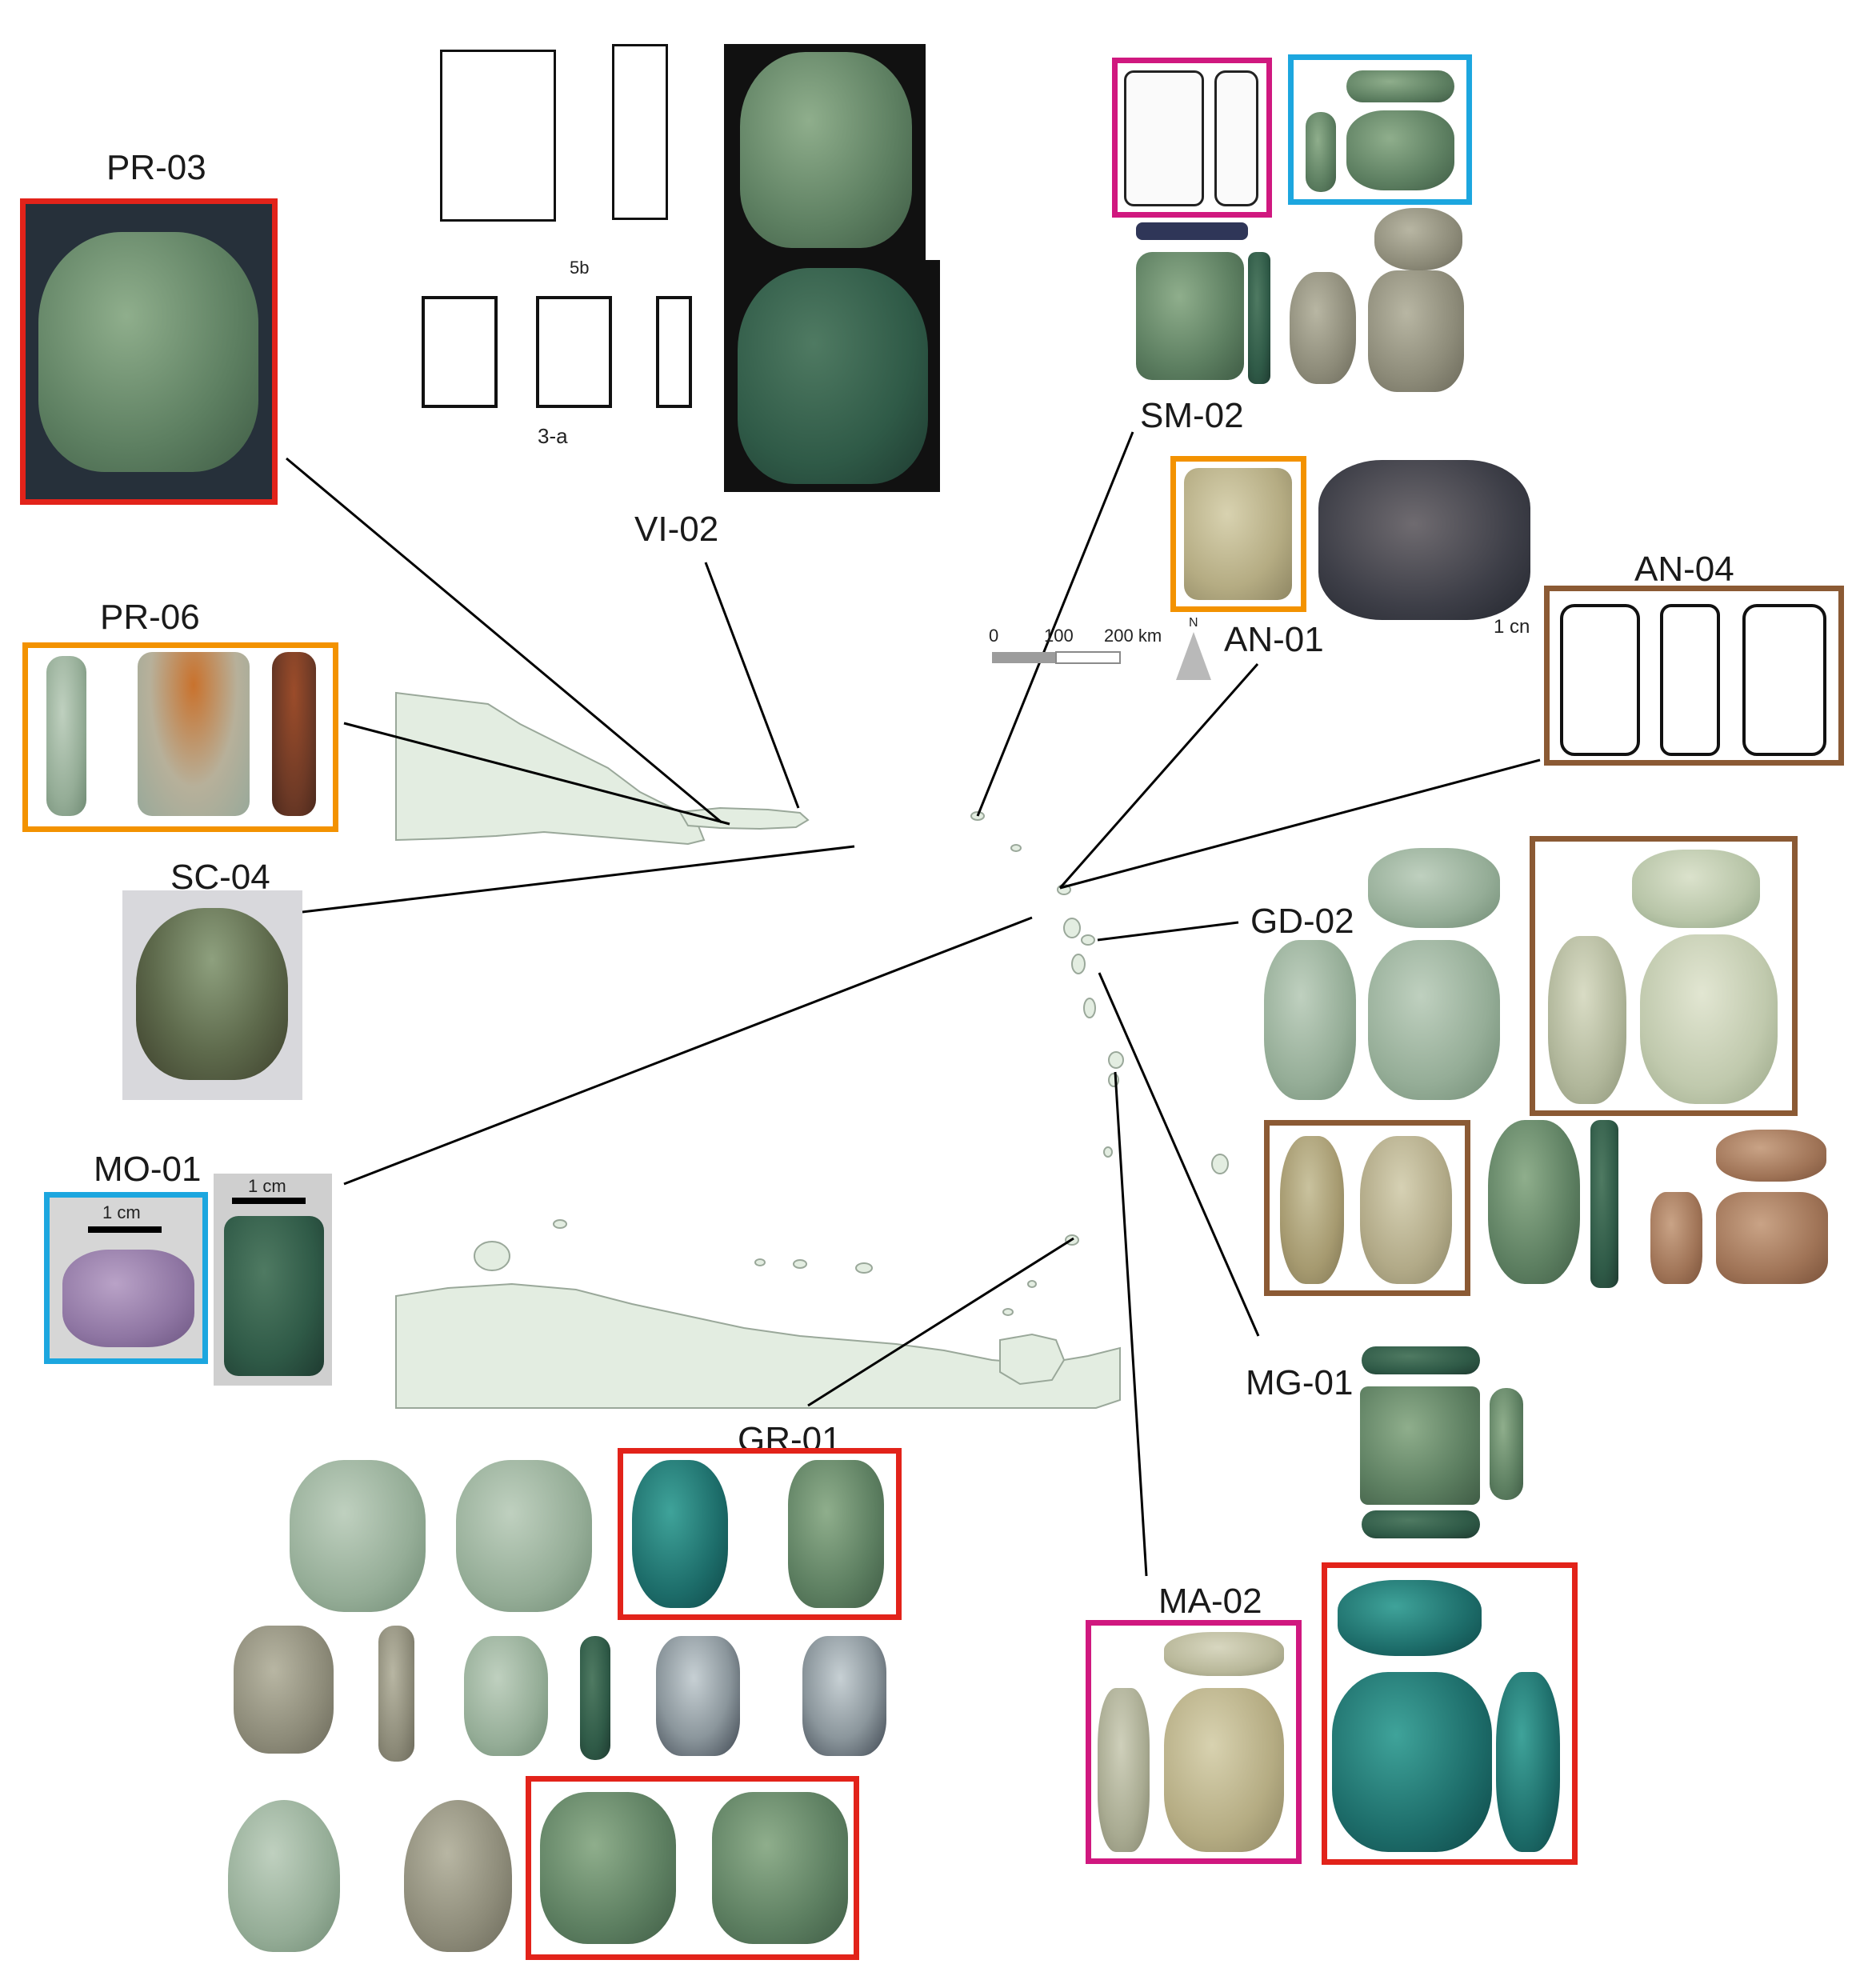 This screenshot has width=1860, height=1988. What do you see at coordinates (1416, 331) in the screenshot?
I see `sm02-photo-stone-front` at bounding box center [1416, 331].